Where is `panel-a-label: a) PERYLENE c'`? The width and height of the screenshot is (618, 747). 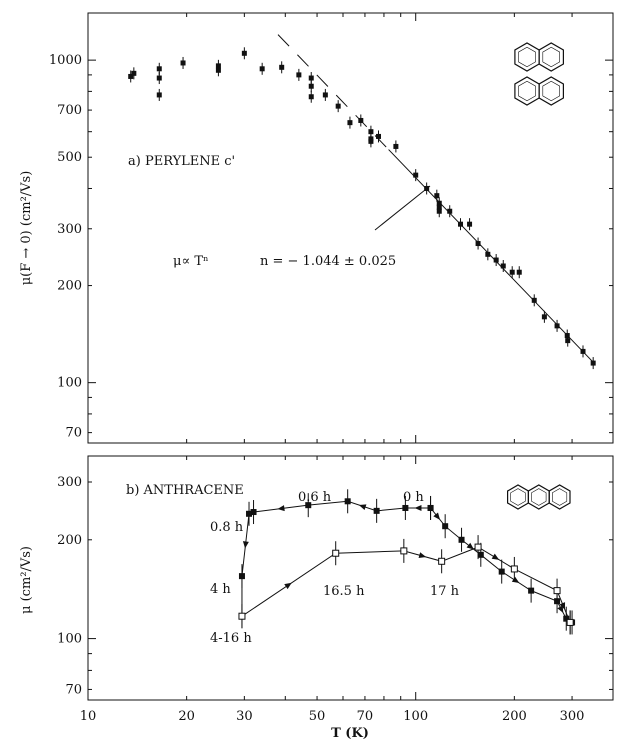 panel-a-label: a) PERYLENE c' is located at coordinates (181, 161).